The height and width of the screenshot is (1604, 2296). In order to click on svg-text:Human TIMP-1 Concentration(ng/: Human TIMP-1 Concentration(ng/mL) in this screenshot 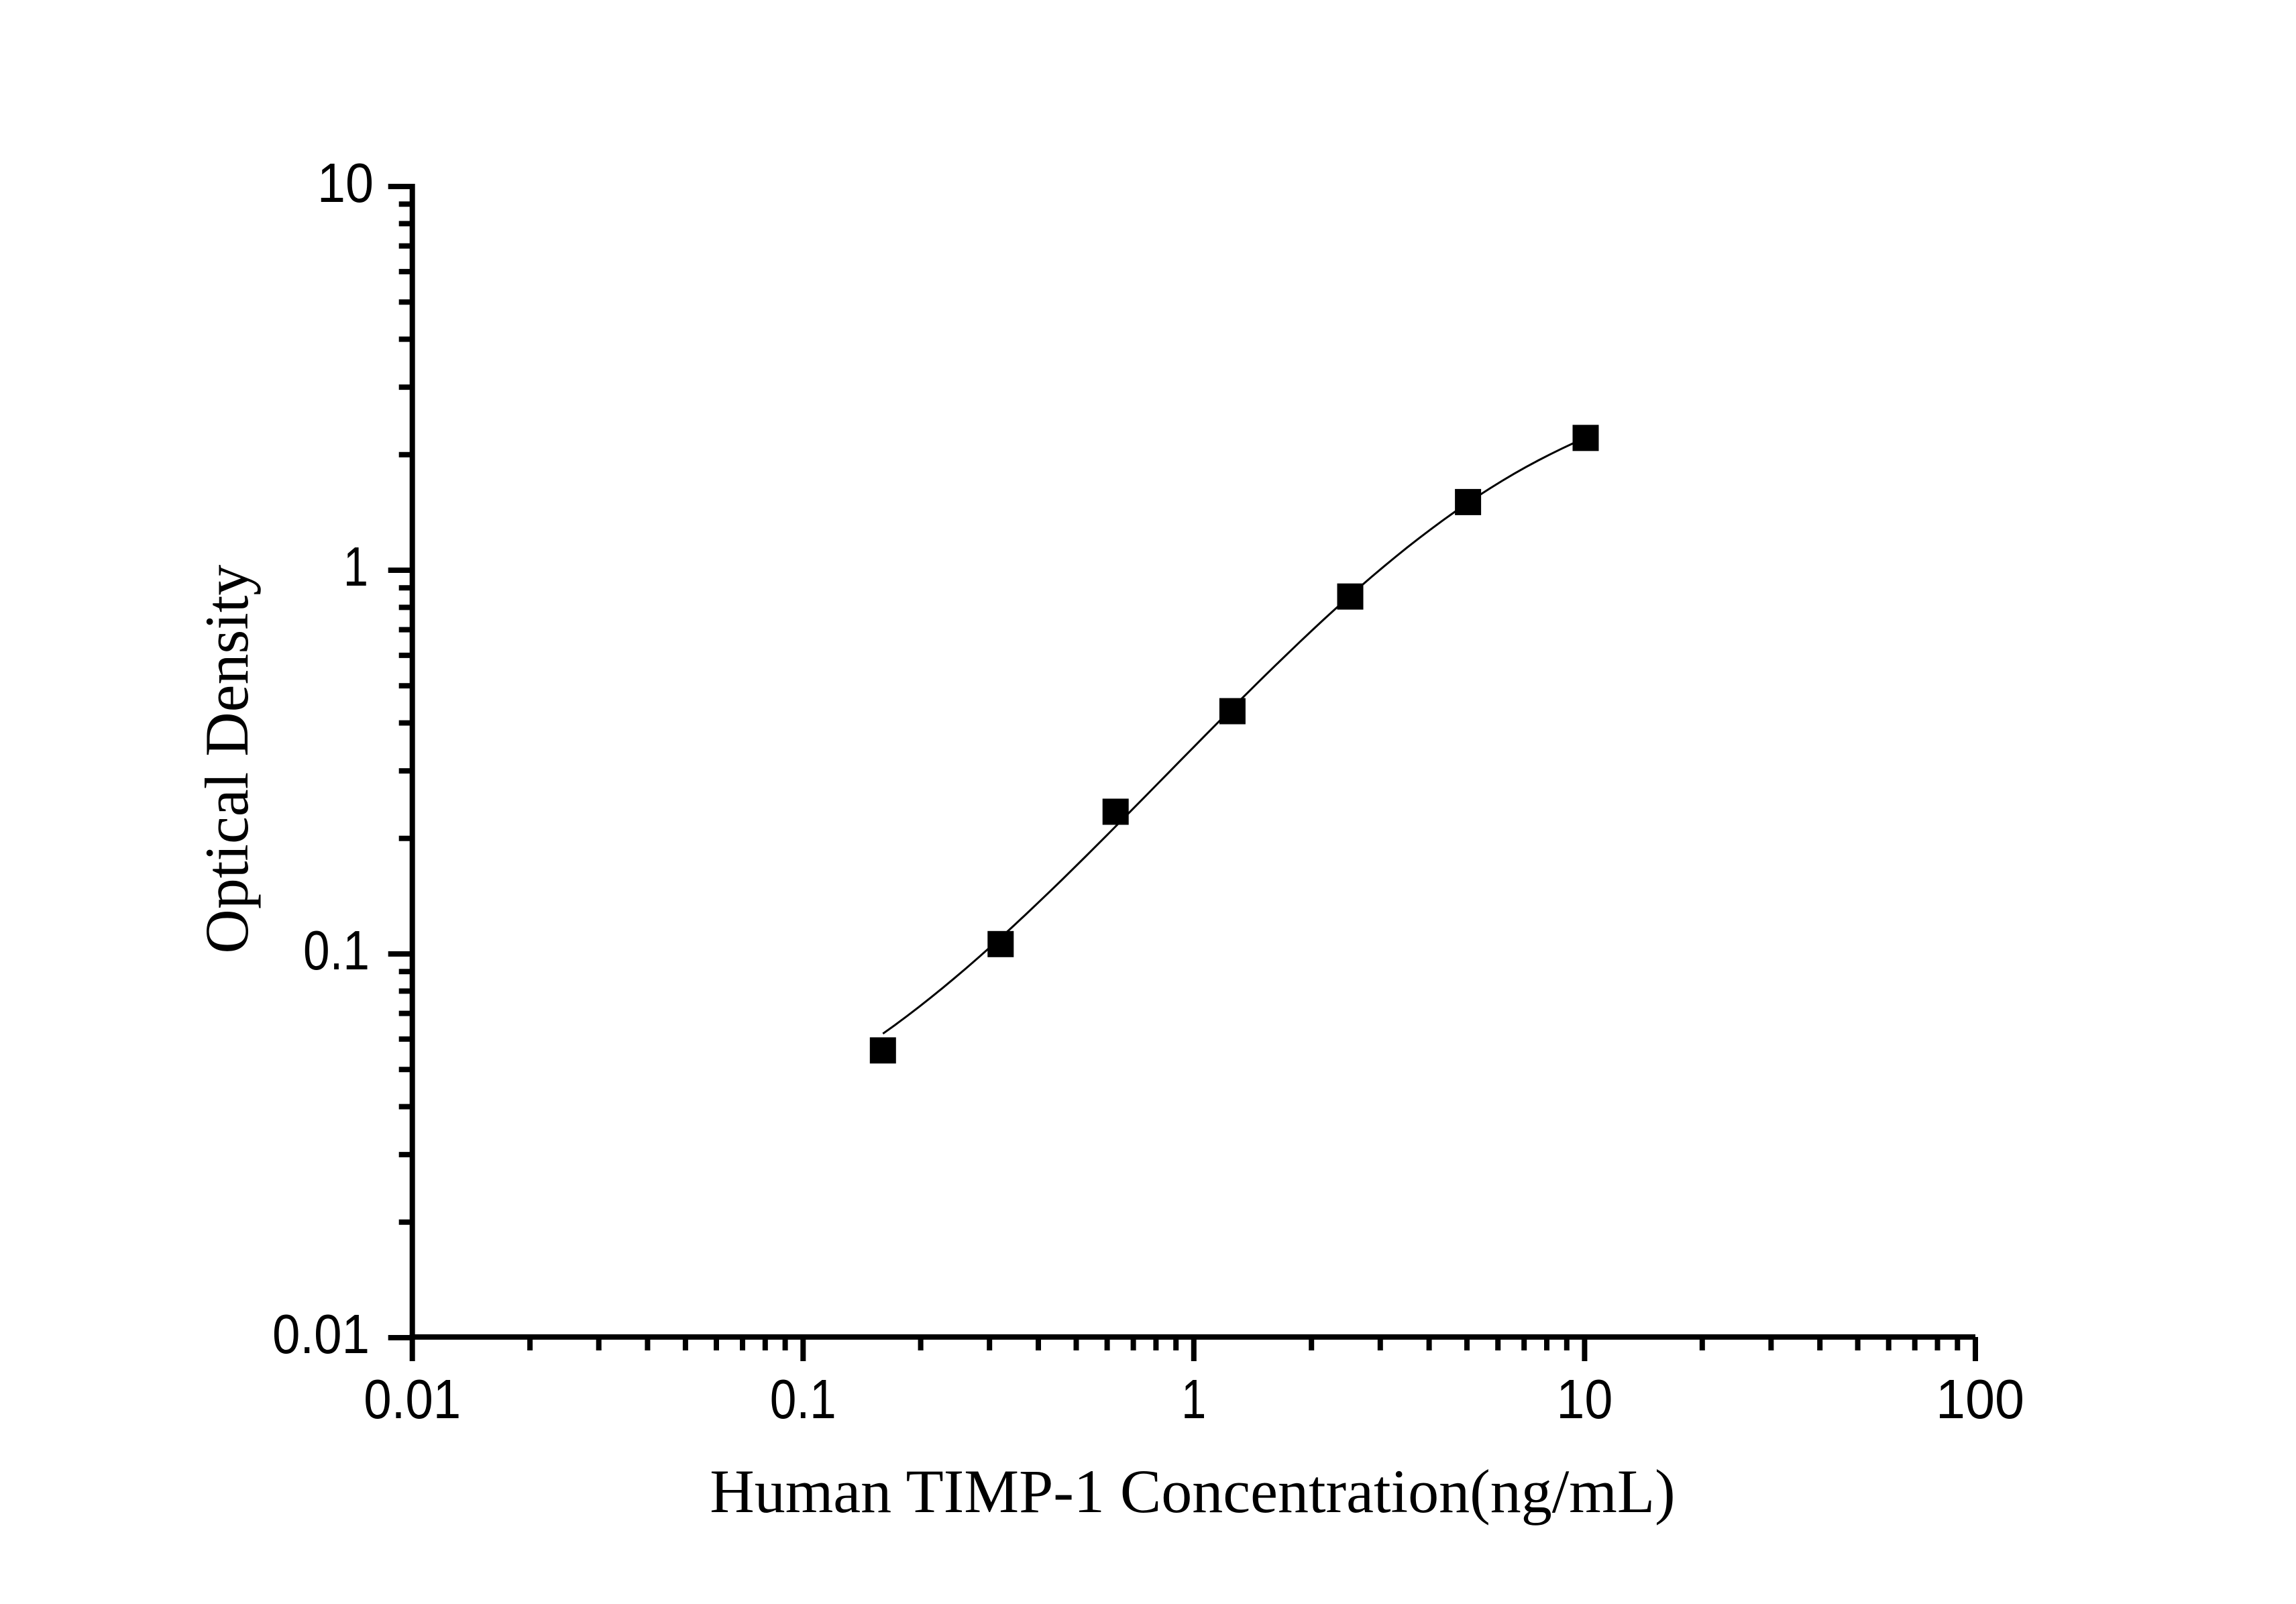, I will do `click(1192, 1491)`.